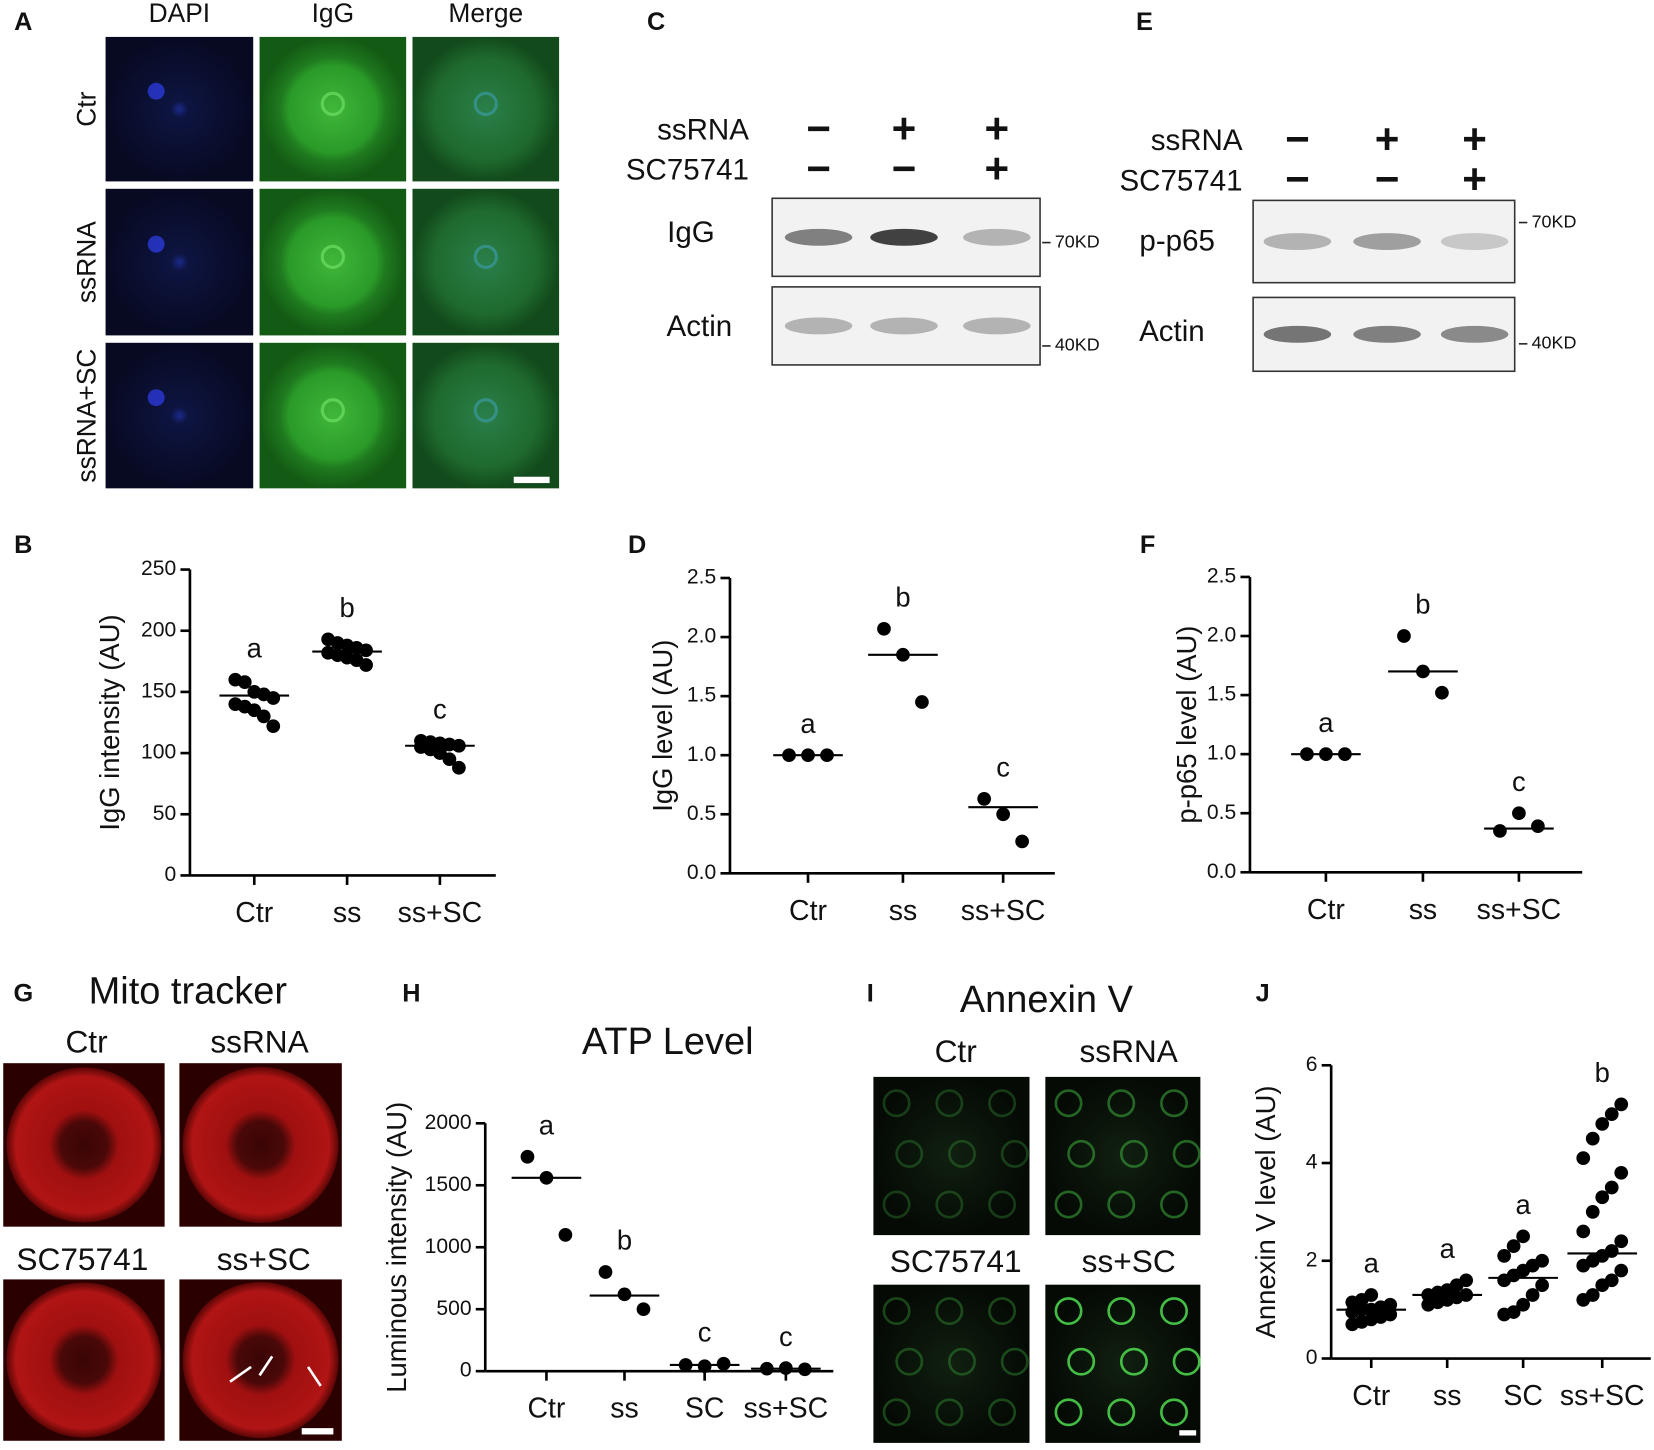  I want to click on y-axis-label: IgG level (AU), so click(662, 726).